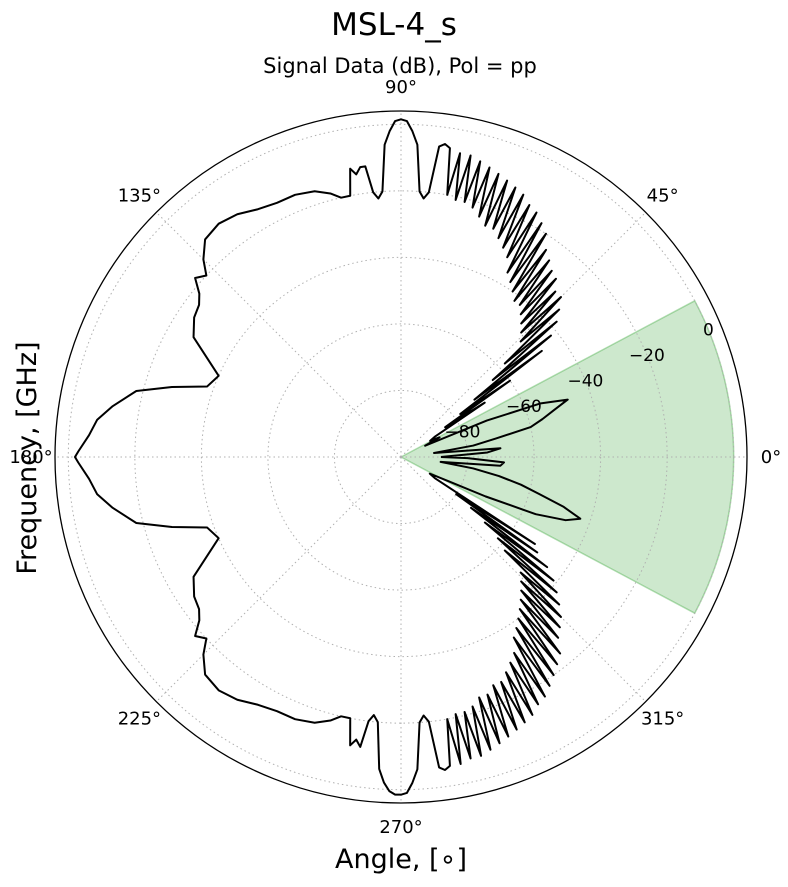  Describe the element at coordinates (139, 719) in the screenshot. I see `angle-tick-label: 225°` at that location.